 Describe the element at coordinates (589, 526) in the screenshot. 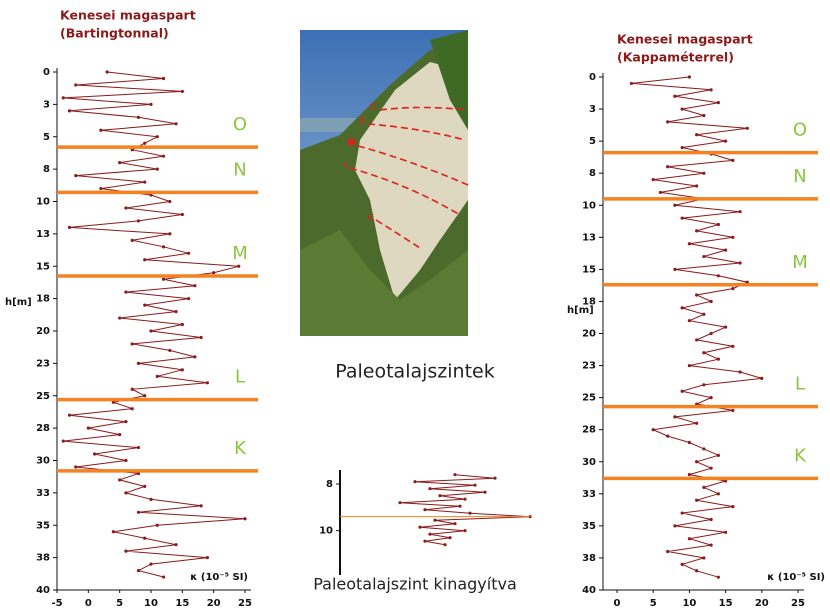

I see `y-tick-label: 35` at that location.